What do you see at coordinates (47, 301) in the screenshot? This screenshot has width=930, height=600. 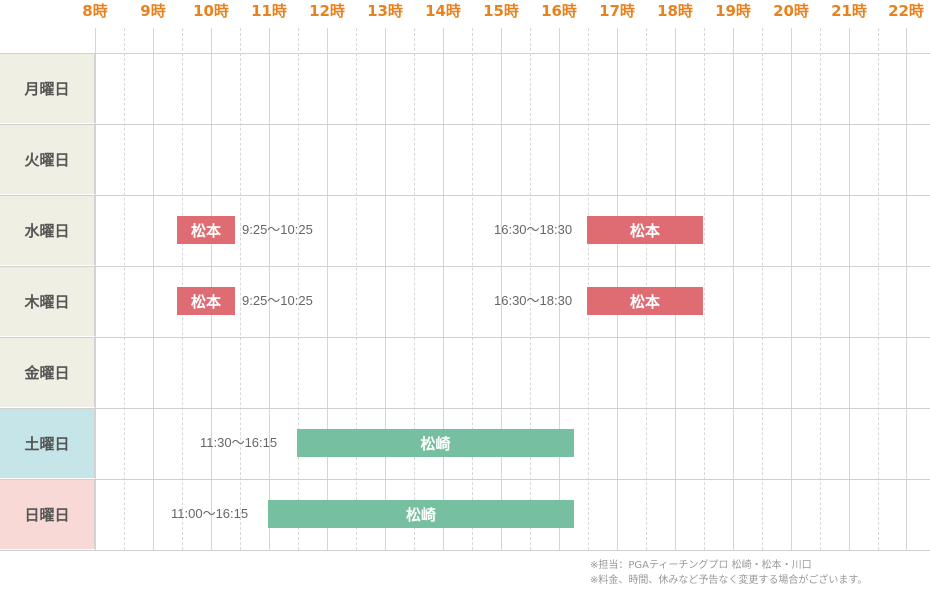 I see `day-label: 木曜日` at bounding box center [47, 301].